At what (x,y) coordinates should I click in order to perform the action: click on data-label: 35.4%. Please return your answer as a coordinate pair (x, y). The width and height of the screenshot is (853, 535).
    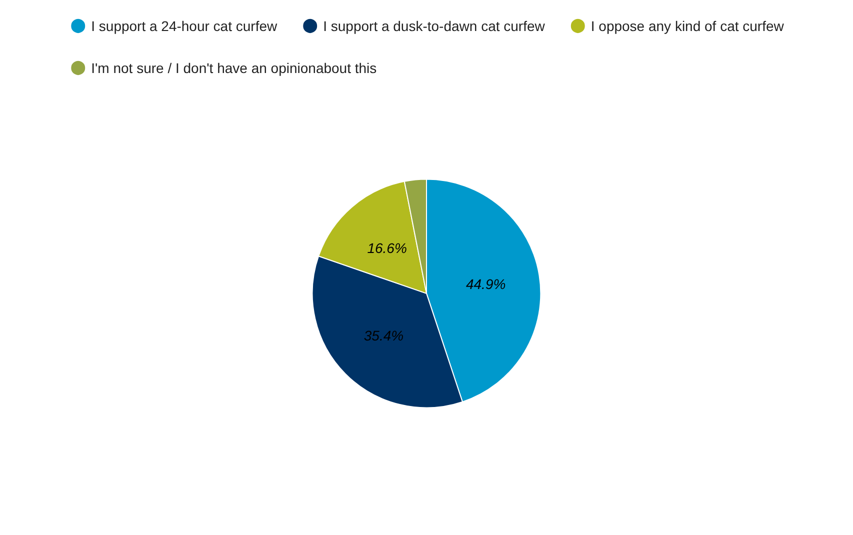
    Looking at the image, I should click on (384, 336).